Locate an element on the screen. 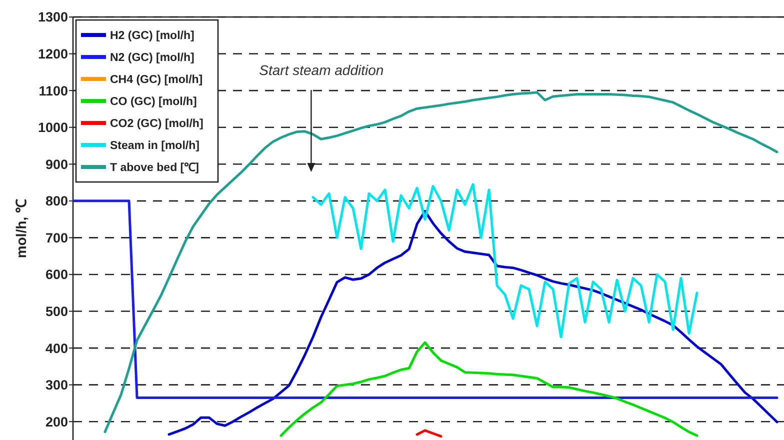 The height and width of the screenshot is (440, 784). y-tick-label: 1000 is located at coordinates (53, 128).